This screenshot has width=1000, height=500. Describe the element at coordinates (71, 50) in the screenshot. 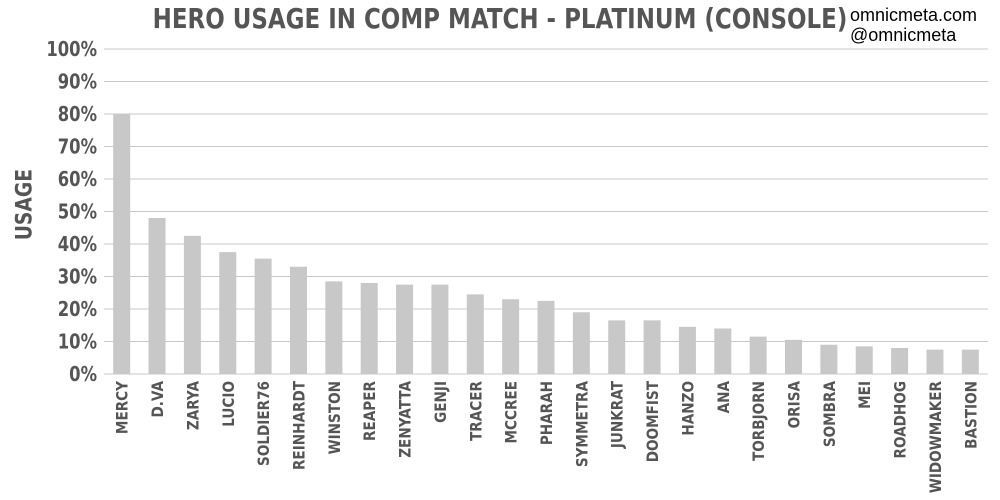

I see `y-tick-label: 100%` at that location.